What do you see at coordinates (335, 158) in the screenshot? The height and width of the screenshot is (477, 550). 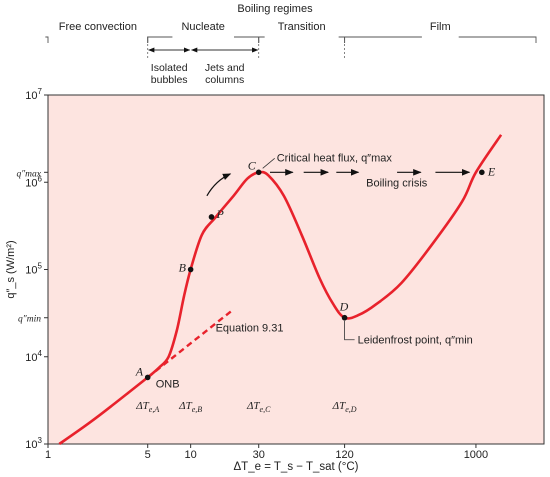 I see `chf-label: Critical heat flux, q″max` at bounding box center [335, 158].